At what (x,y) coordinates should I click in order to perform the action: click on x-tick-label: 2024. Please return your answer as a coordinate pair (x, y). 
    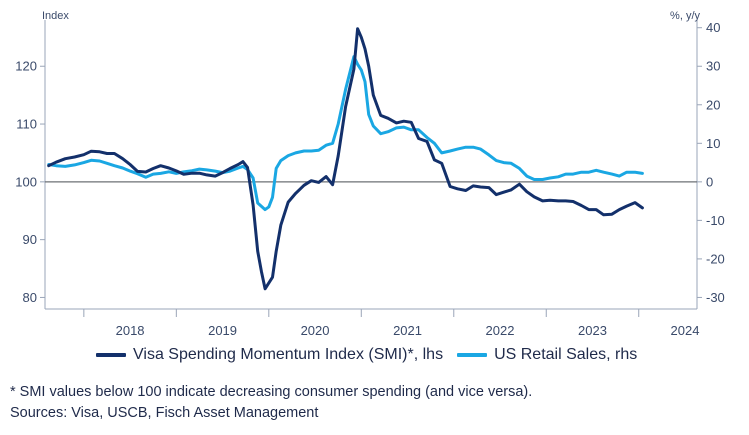
    Looking at the image, I should click on (685, 330).